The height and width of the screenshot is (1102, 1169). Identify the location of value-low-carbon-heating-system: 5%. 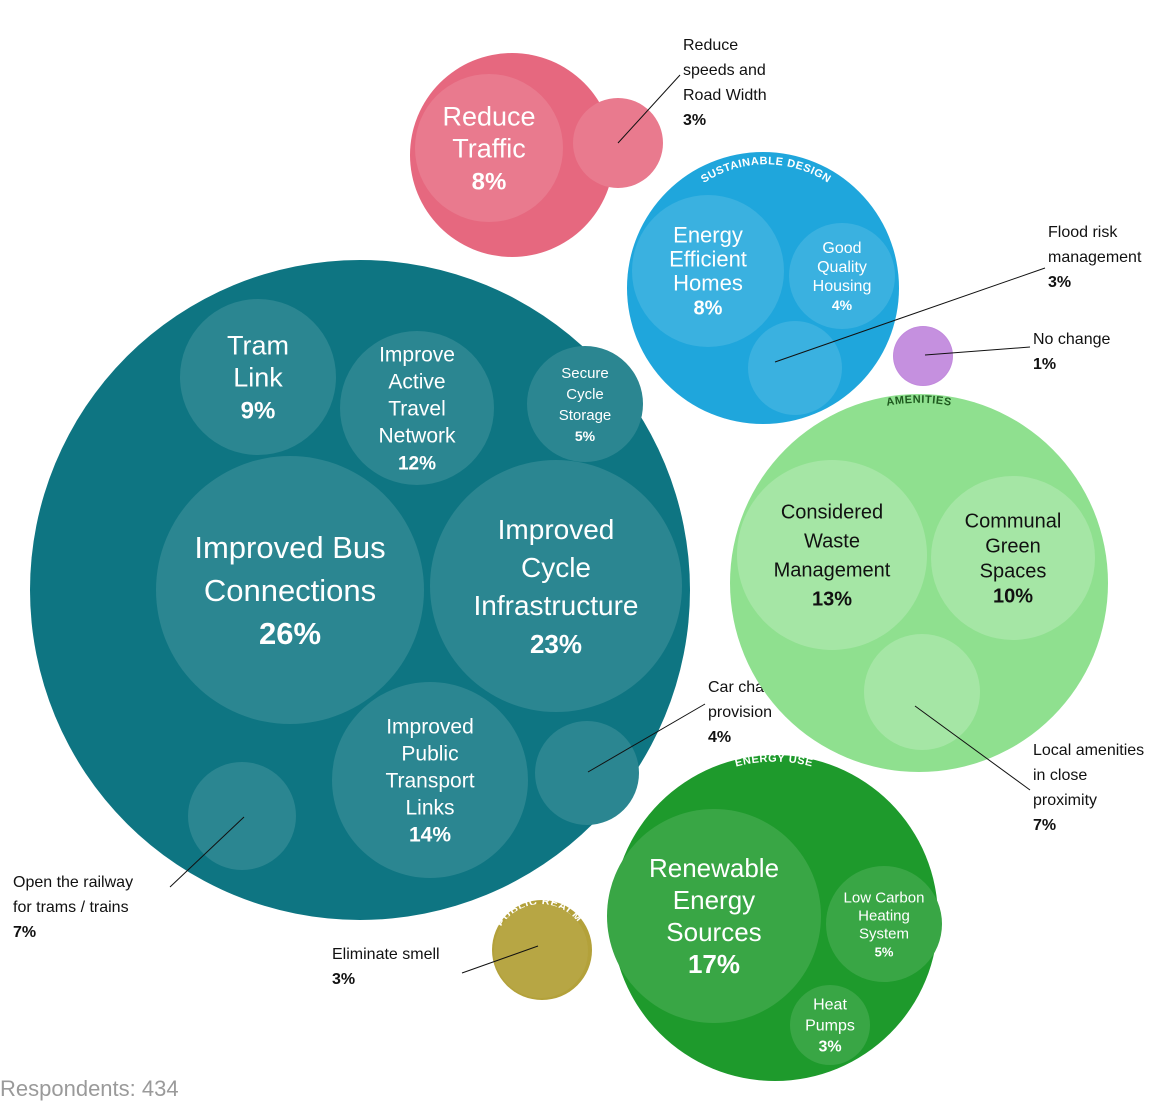
(884, 951).